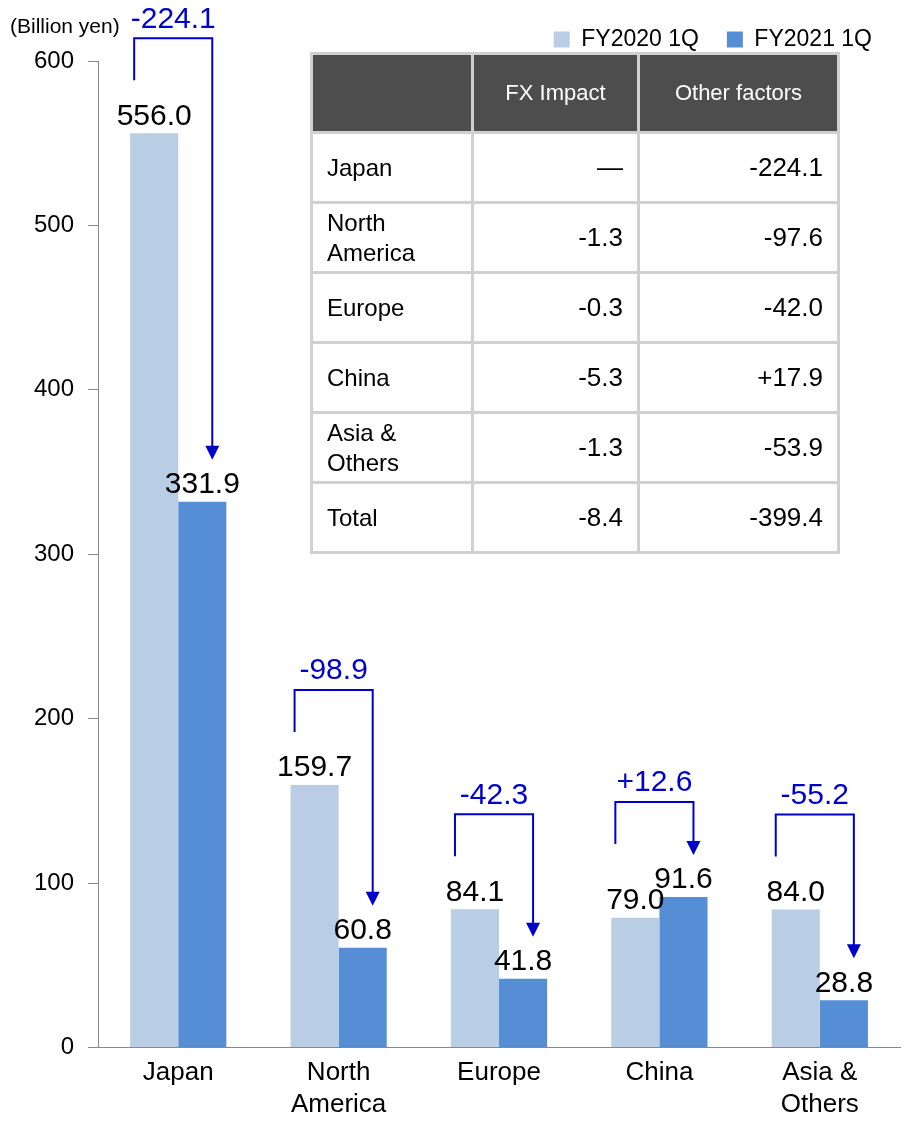 This screenshot has height=1136, width=904. Describe the element at coordinates (392, 447) in the screenshot. I see `annotation: Asia & Others` at that location.